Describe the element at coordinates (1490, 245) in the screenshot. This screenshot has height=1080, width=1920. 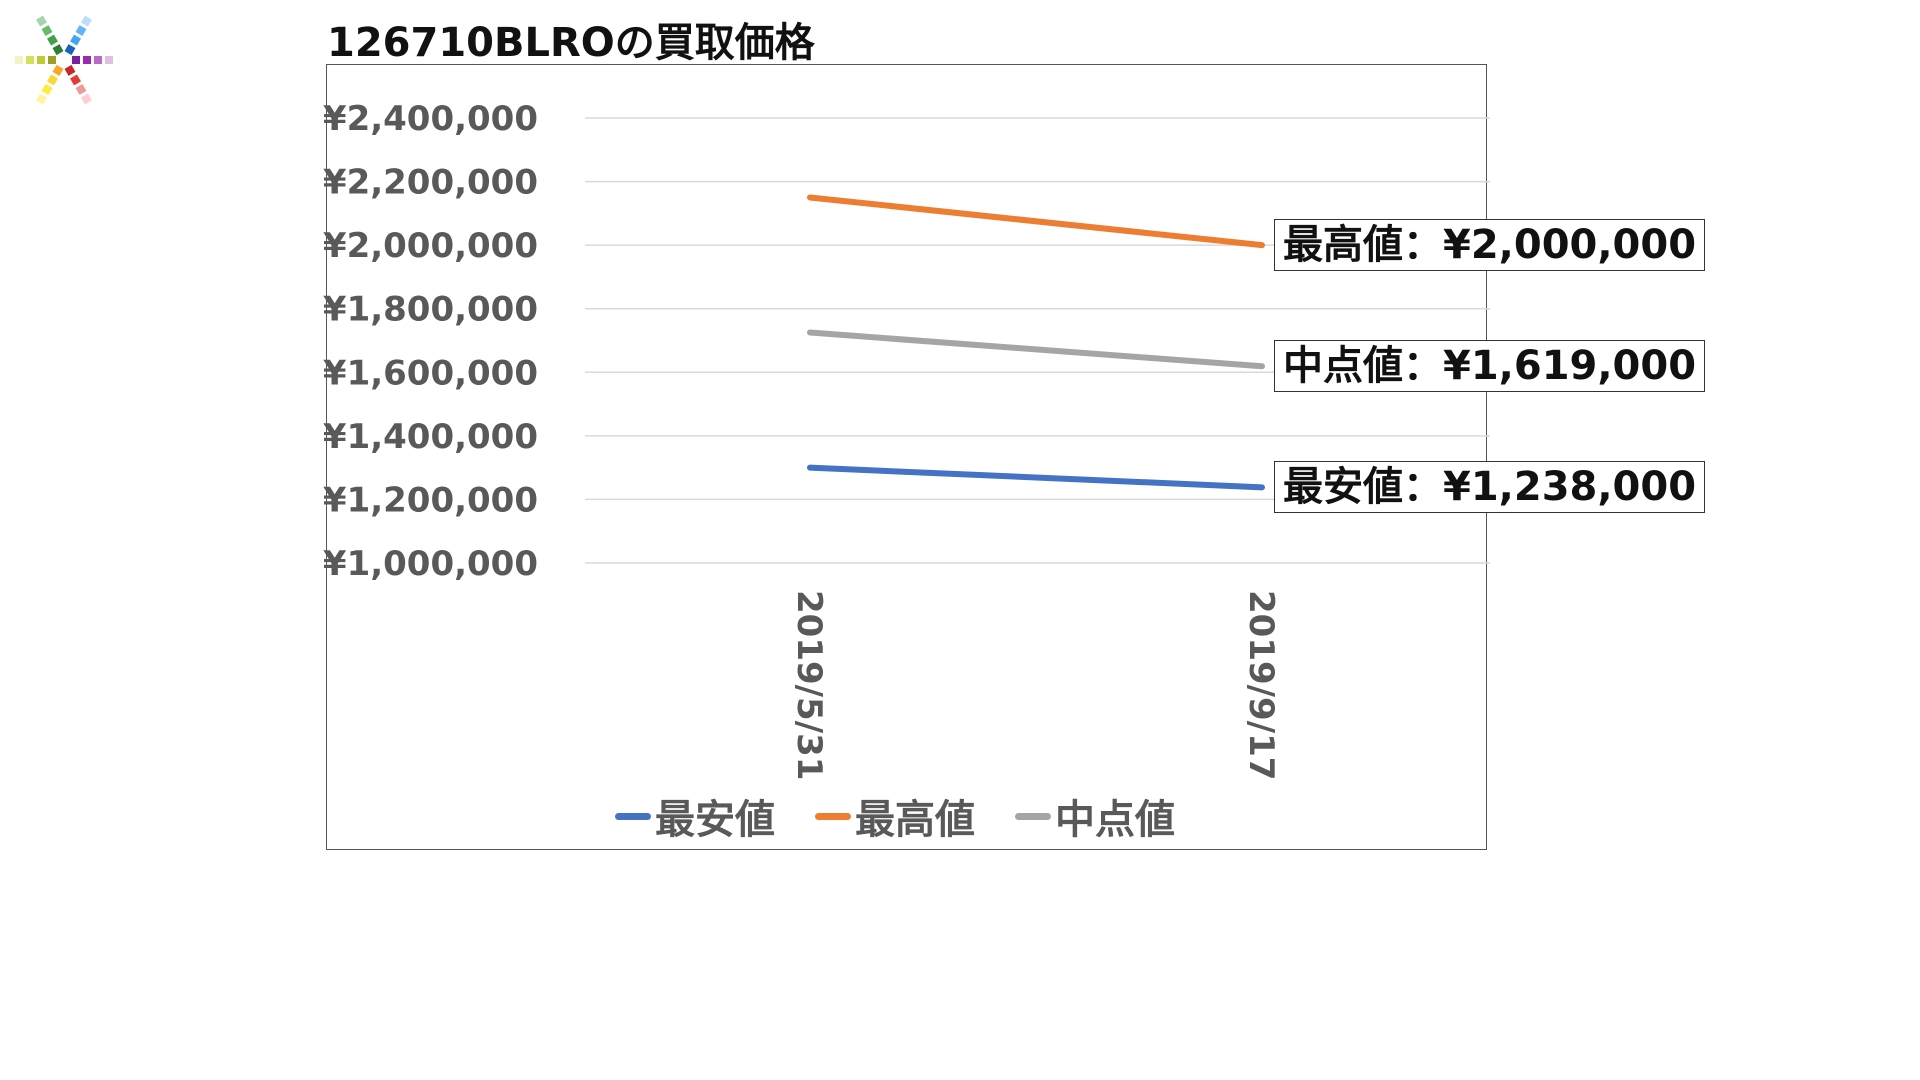
I see `max-value-annotation: 最高値：¥2,000,000` at that location.